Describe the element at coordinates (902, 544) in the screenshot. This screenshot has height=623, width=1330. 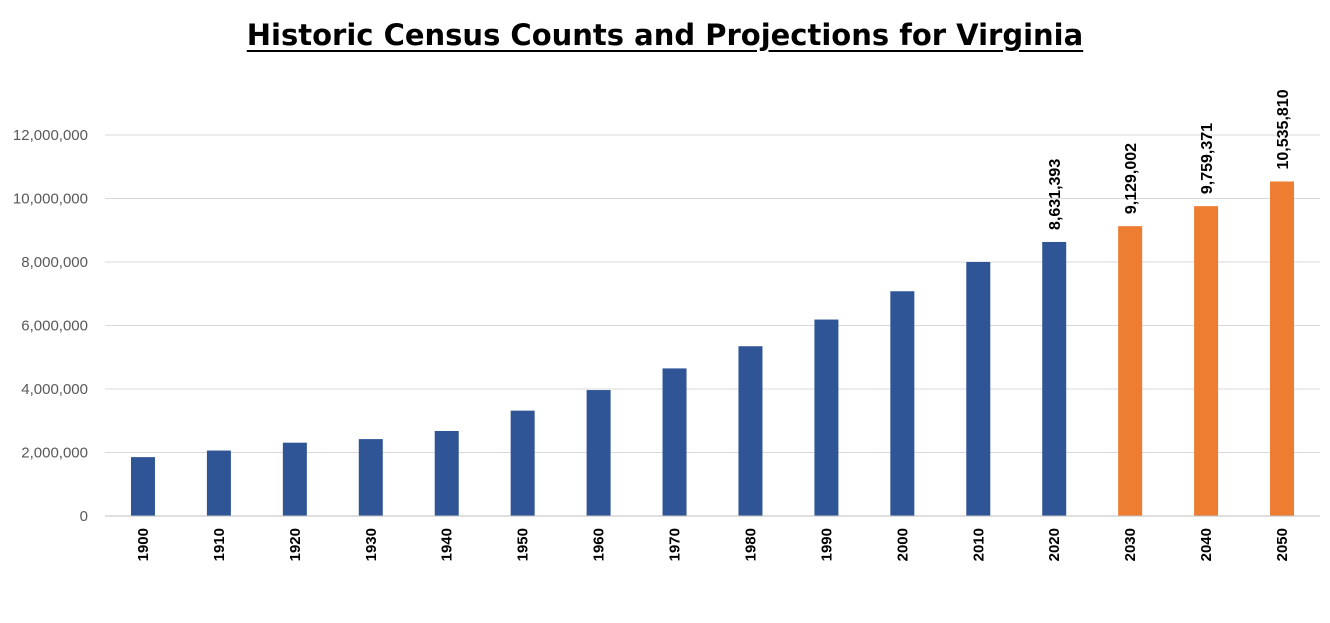
I see `x-tick-label-2000: 2000` at that location.